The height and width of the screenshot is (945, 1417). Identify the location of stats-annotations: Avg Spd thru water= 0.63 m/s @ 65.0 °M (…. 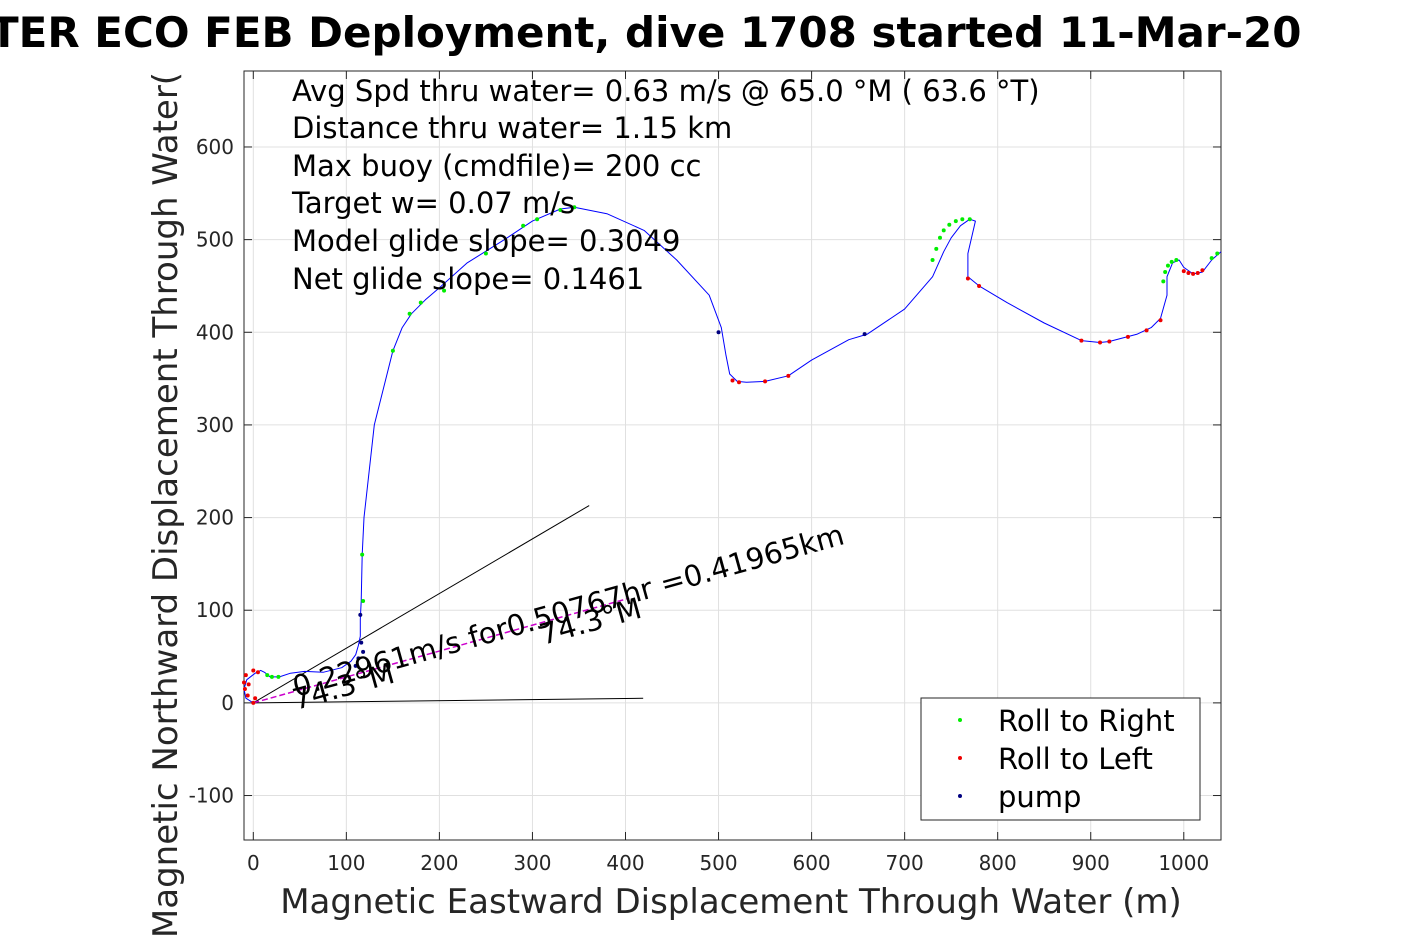
(665, 185).